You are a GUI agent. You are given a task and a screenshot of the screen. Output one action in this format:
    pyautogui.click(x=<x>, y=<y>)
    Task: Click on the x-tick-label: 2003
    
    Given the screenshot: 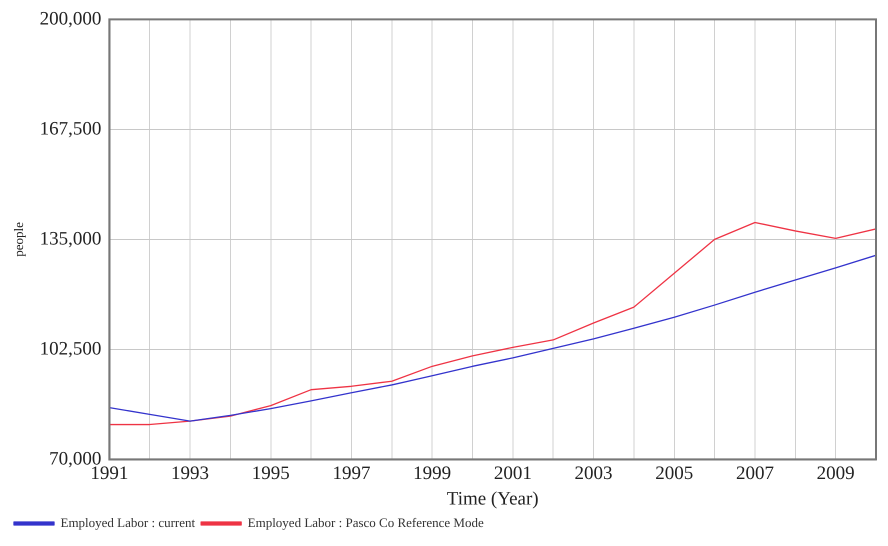 What is the action you would take?
    pyautogui.click(x=593, y=473)
    